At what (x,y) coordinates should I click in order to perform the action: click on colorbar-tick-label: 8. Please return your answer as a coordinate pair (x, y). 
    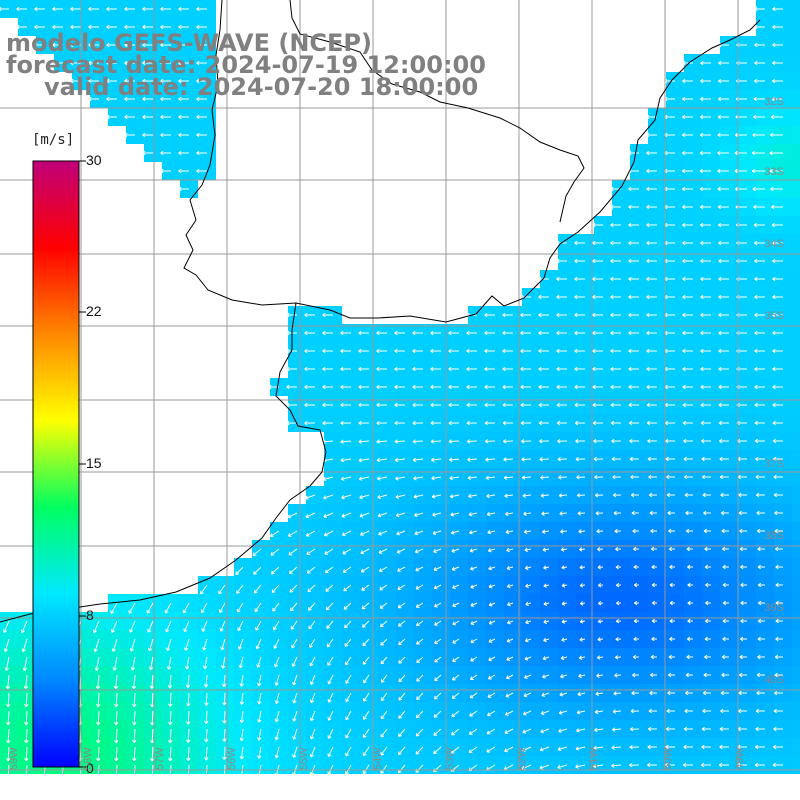
    Looking at the image, I should click on (90, 615).